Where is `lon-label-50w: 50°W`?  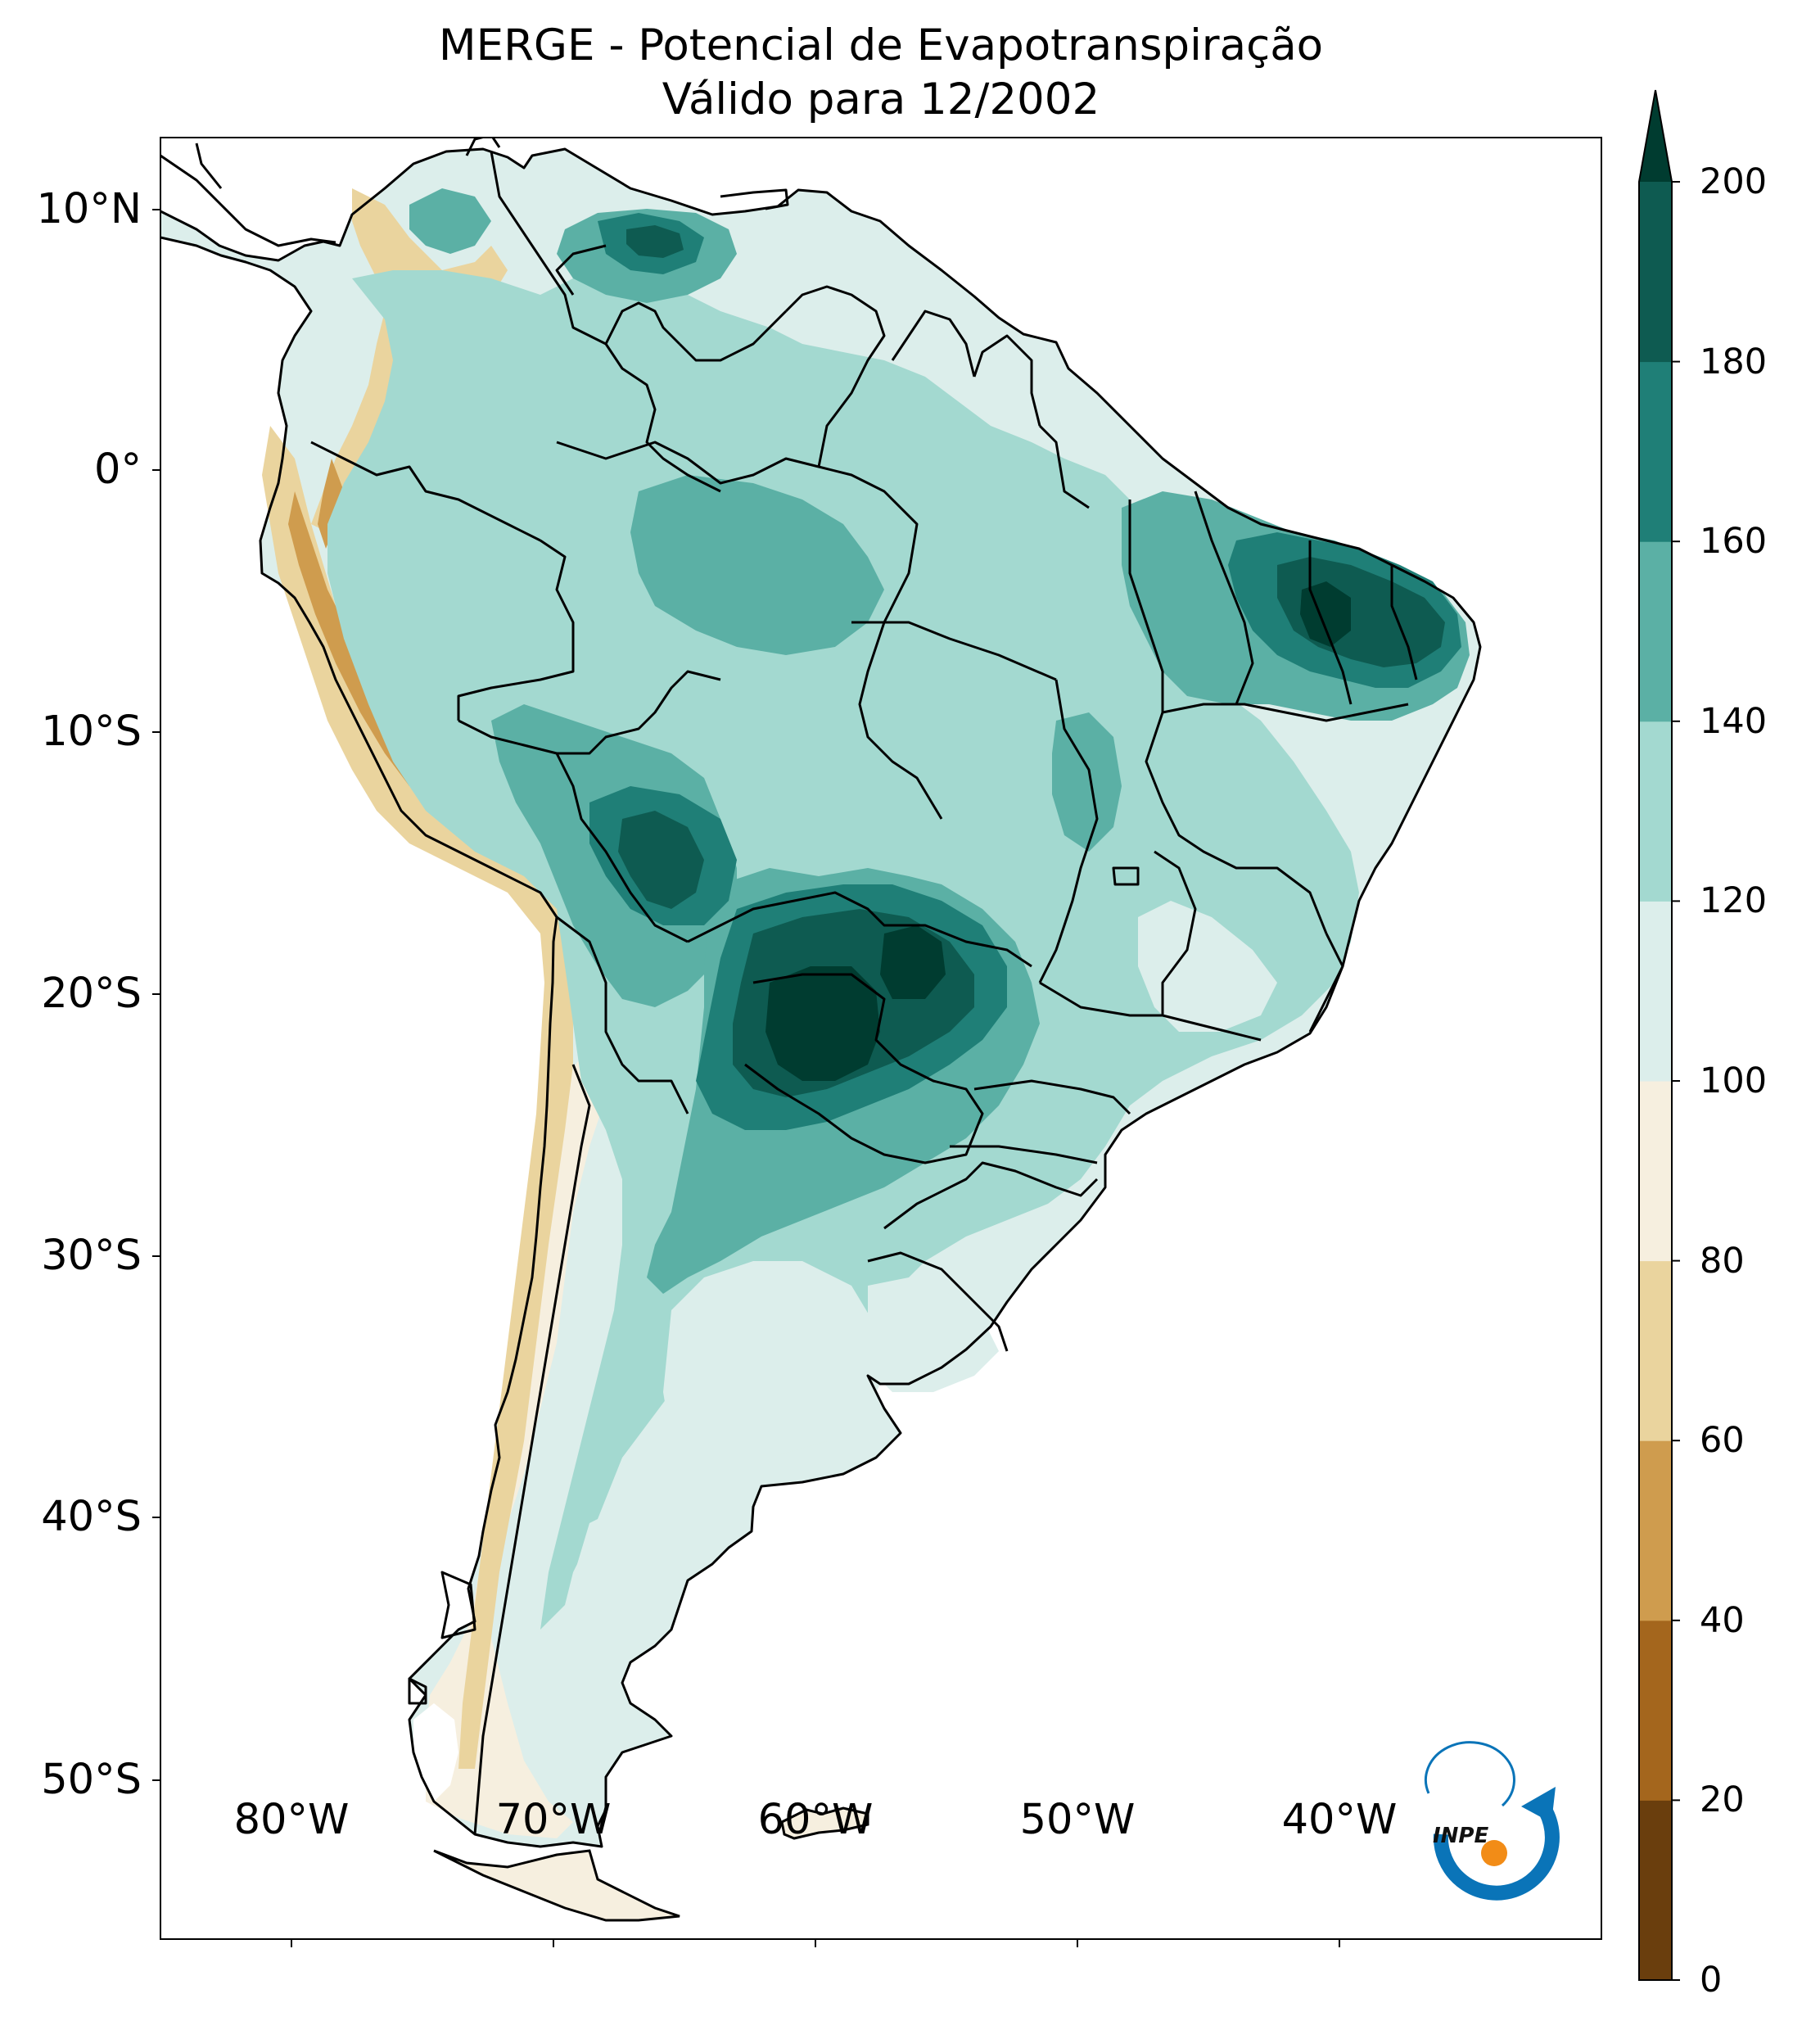
lon-label-50w: 50°W is located at coordinates (1077, 1820).